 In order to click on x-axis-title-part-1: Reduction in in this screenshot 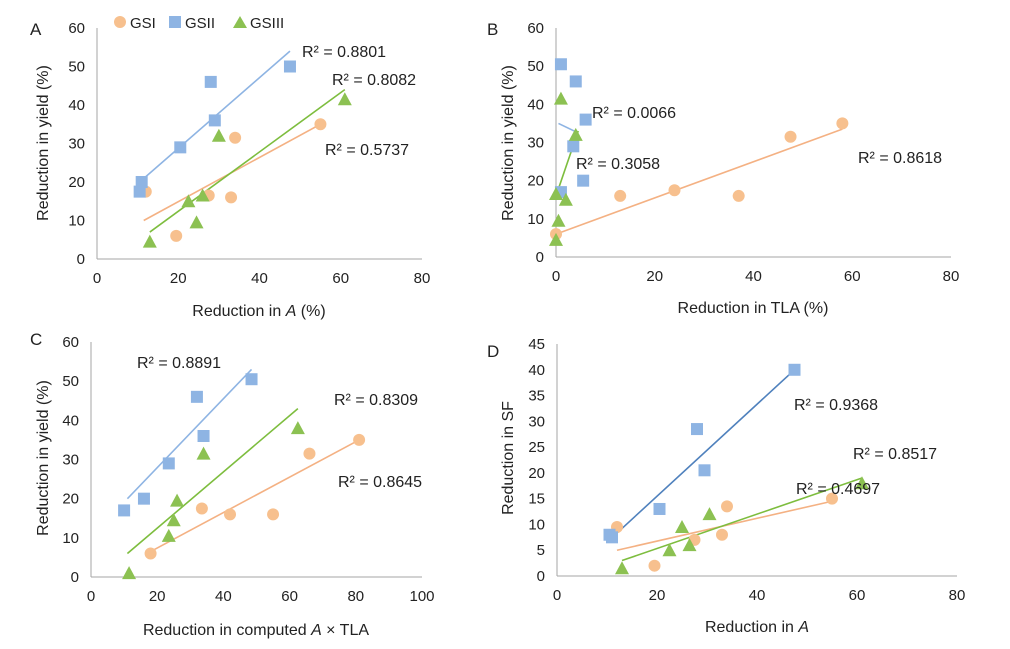, I will do `click(238, 311)`.